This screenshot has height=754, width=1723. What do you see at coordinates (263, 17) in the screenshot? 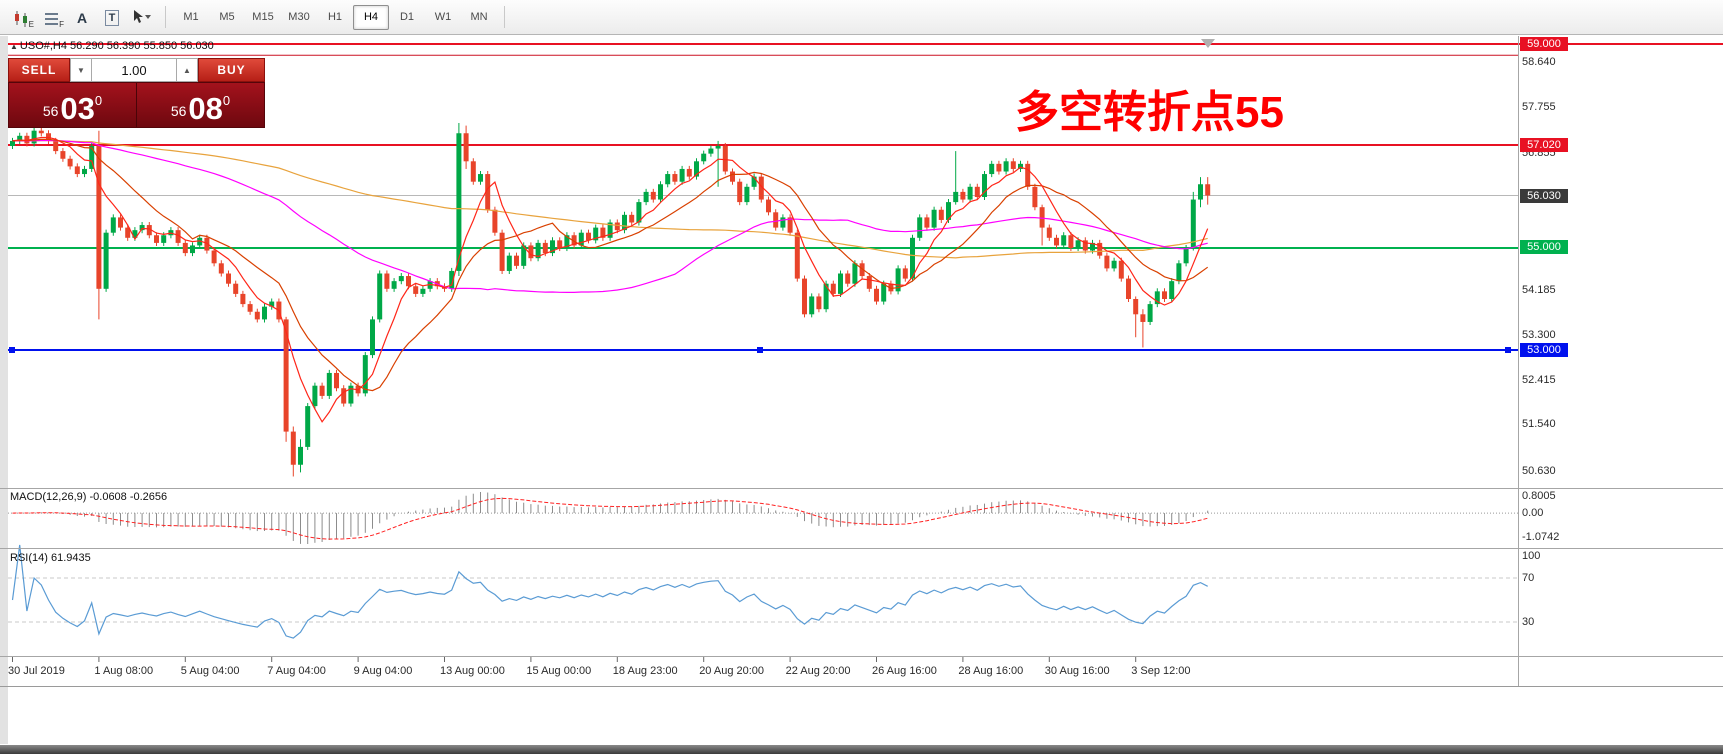
I see `timeframe-m15: M15` at bounding box center [263, 17].